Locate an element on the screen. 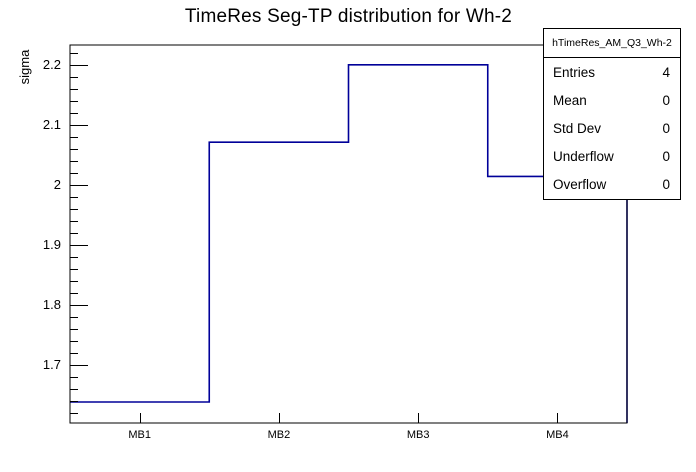  y-tick-label: 1.7 is located at coordinates (51, 364).